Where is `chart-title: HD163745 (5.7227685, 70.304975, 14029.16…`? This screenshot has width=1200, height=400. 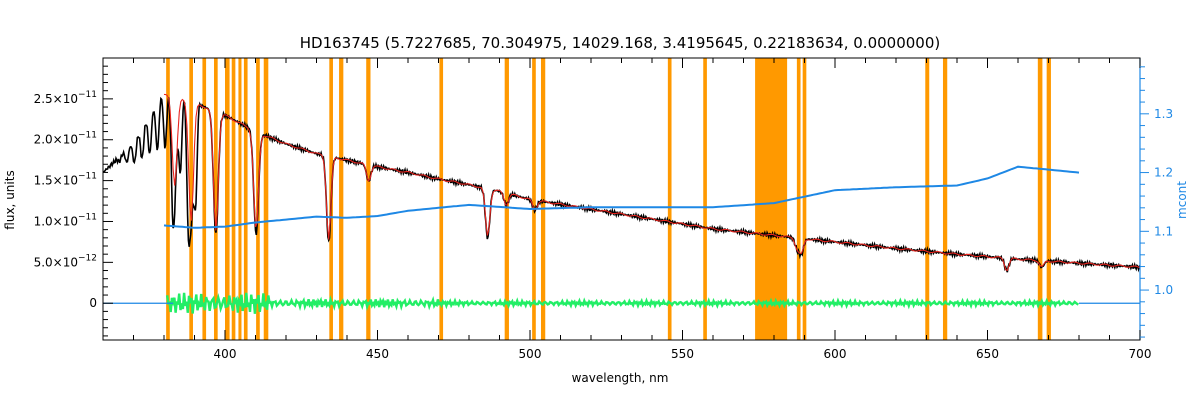
chart-title: HD163745 (5.7227685, 70.304975, 14029.16… is located at coordinates (620, 43).